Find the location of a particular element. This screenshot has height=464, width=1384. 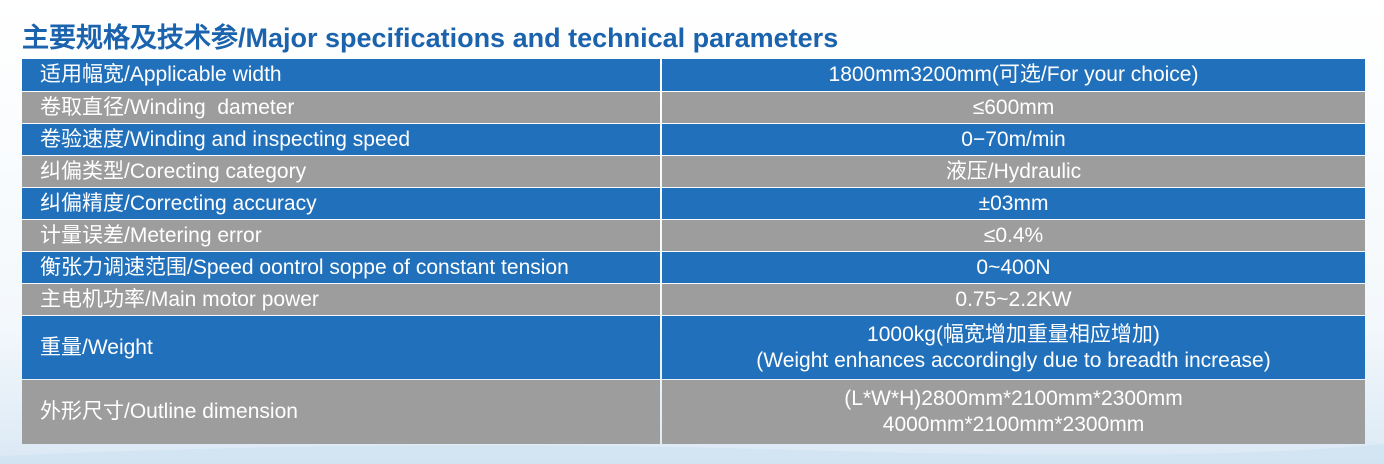

label-text: 外形尺寸/Outline dimension is located at coordinates (169, 411).